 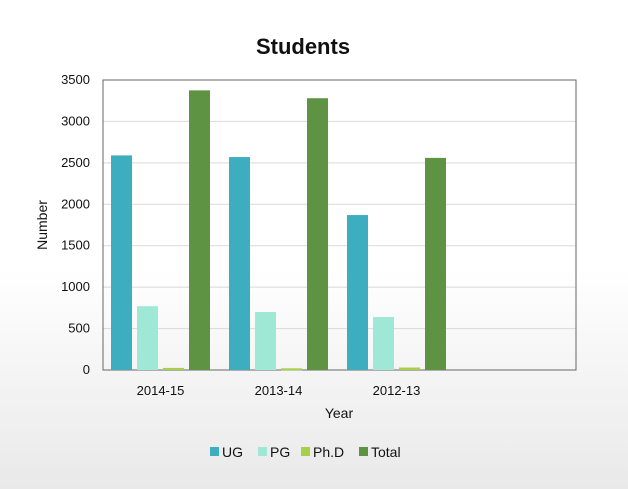 I want to click on legend: UG PG Ph.D Total, so click(x=305, y=452).